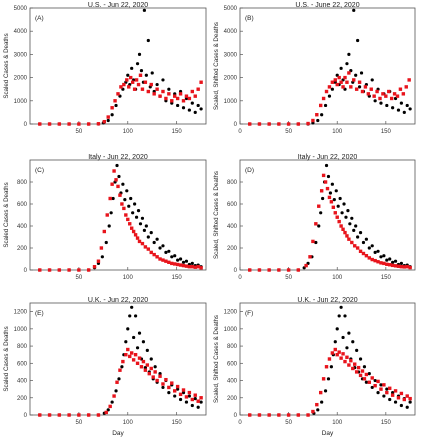 This screenshot has height=440, width=429. What do you see at coordinates (177, 423) in the screenshot?
I see `x-tick-label: 150` at bounding box center [177, 423].